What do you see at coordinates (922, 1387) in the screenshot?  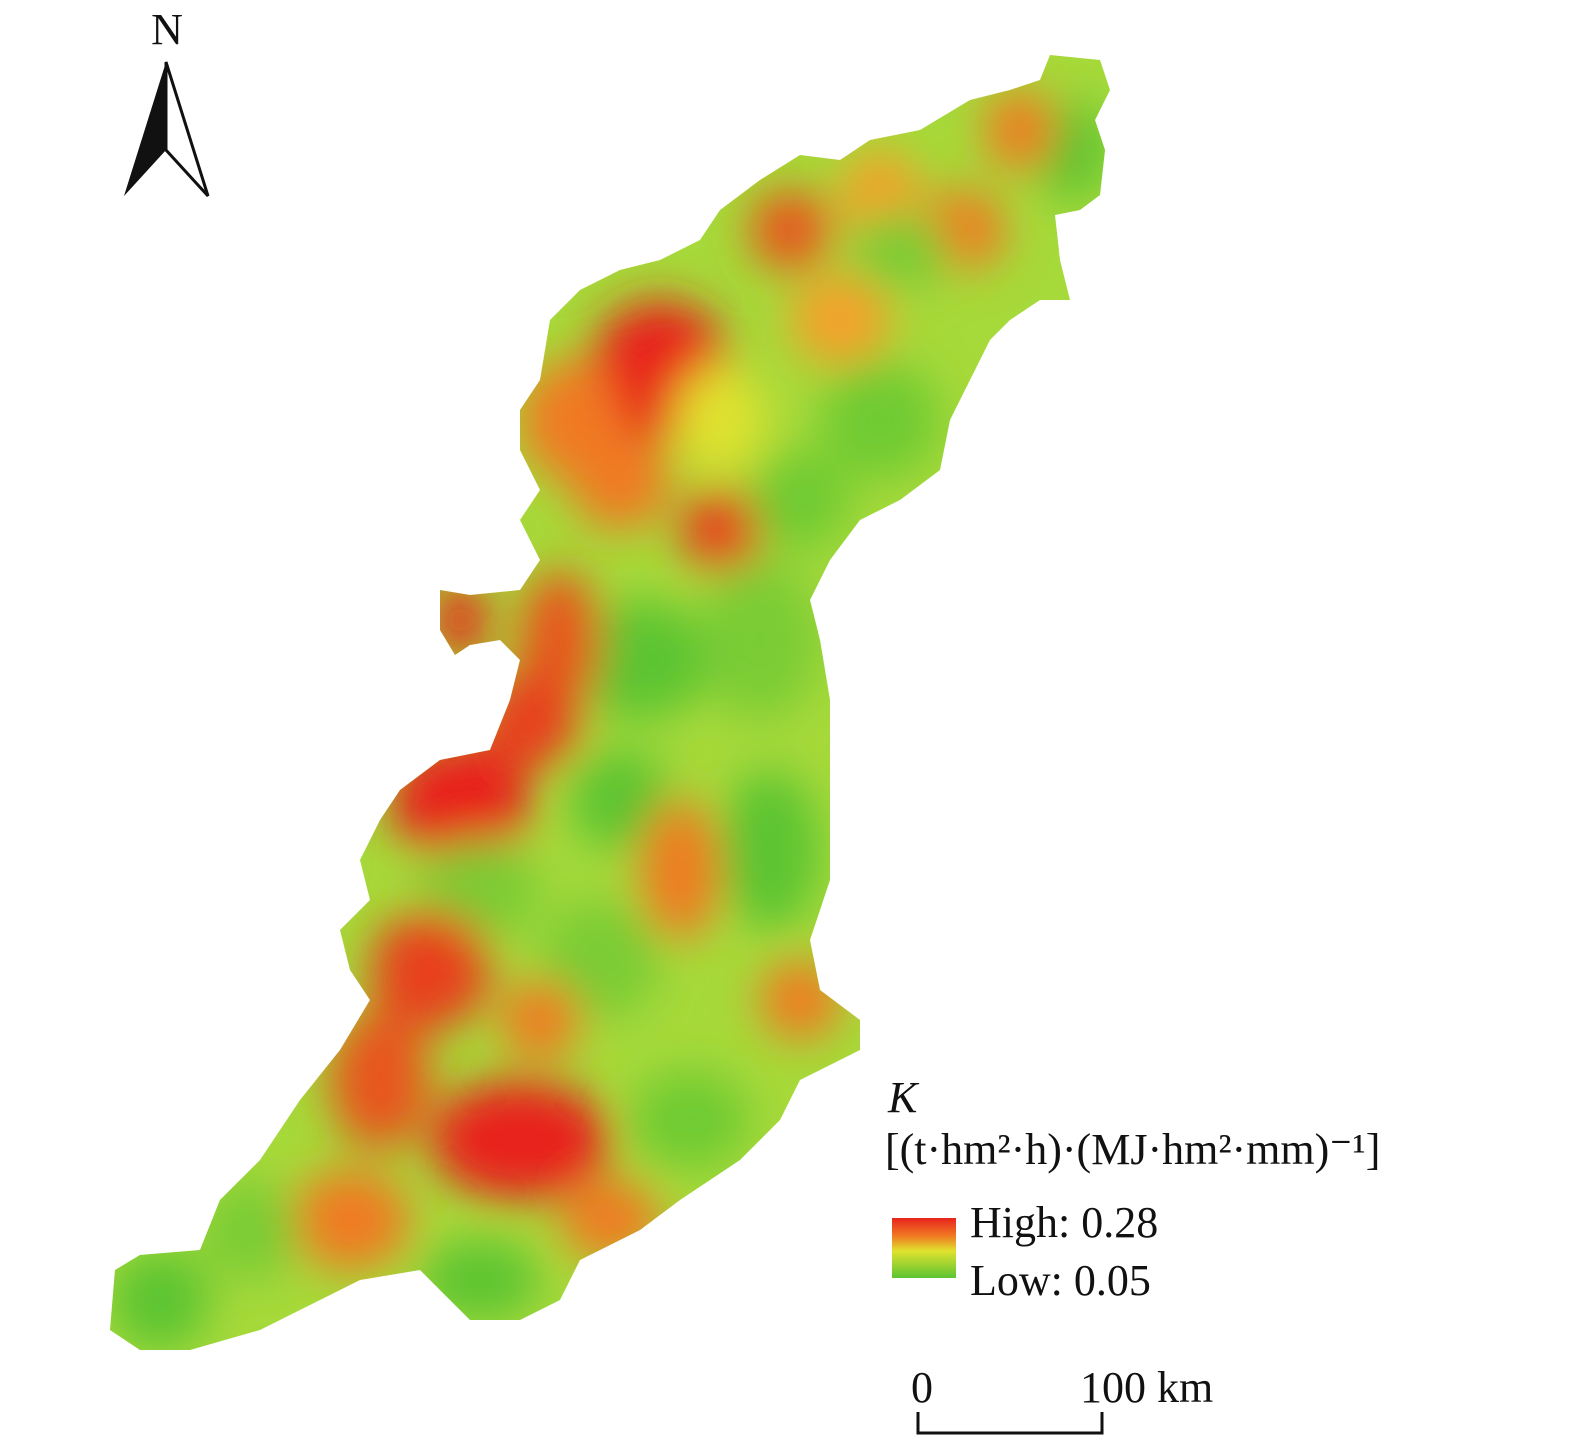 I see `scale-start: 0` at bounding box center [922, 1387].